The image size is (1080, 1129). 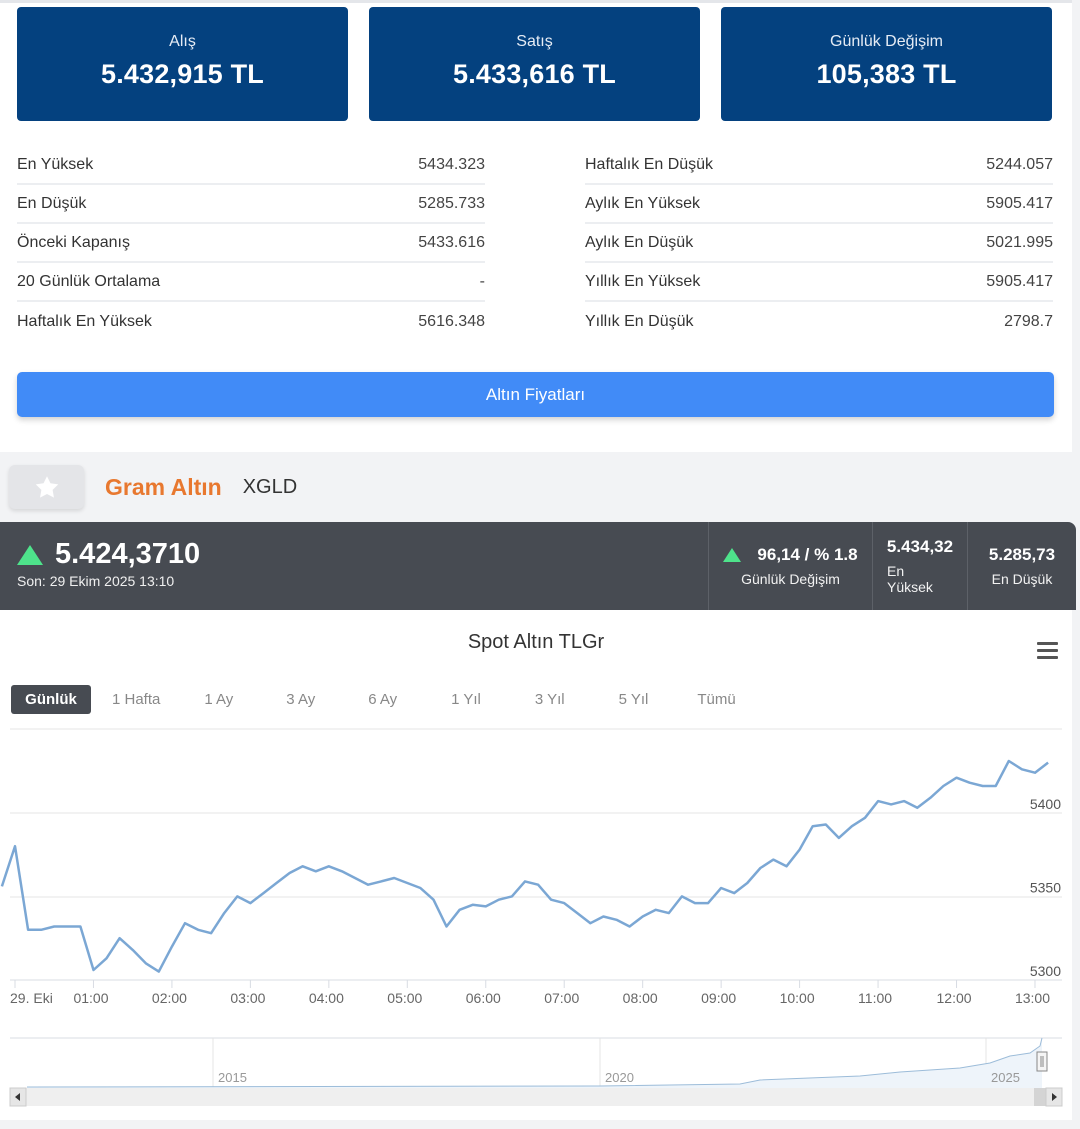 What do you see at coordinates (451, 203) in the screenshot?
I see `stat-value: 5285.733` at bounding box center [451, 203].